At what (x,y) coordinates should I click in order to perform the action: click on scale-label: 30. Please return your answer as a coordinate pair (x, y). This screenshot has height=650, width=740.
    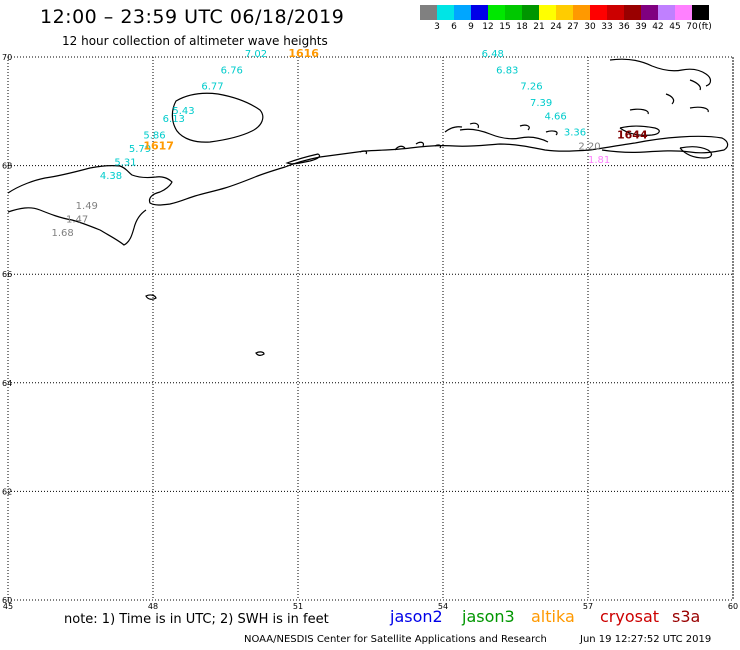
    Looking at the image, I should click on (590, 27).